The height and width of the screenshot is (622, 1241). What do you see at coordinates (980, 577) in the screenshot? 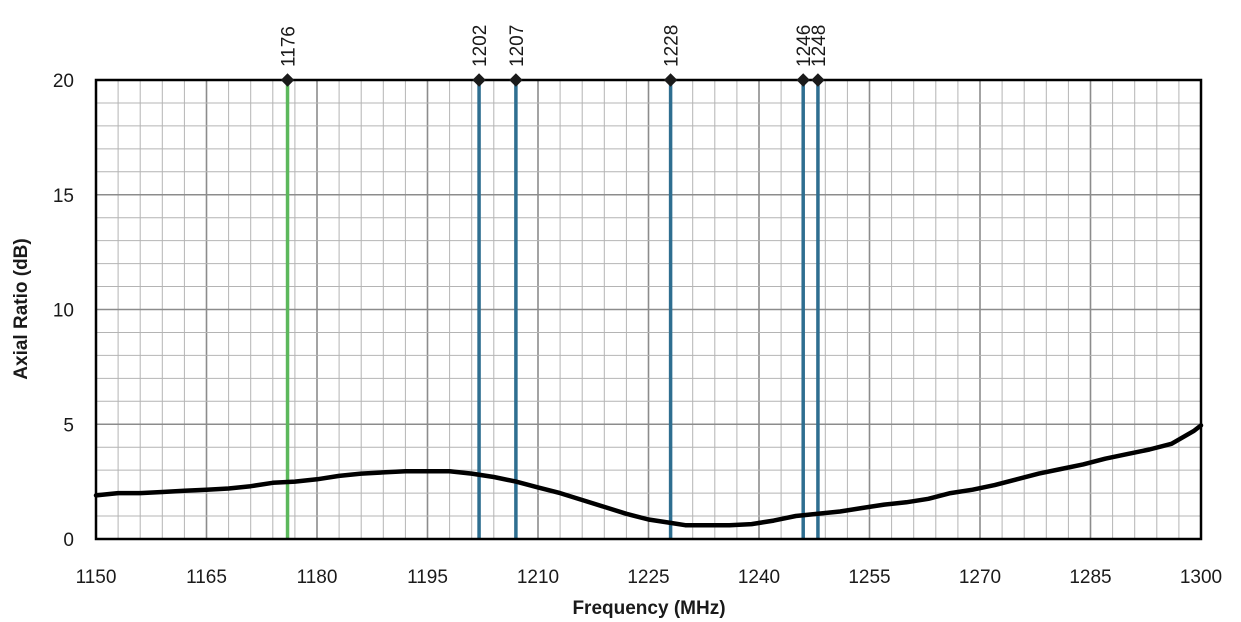
I see `x-tick-label: 1270` at bounding box center [980, 577].